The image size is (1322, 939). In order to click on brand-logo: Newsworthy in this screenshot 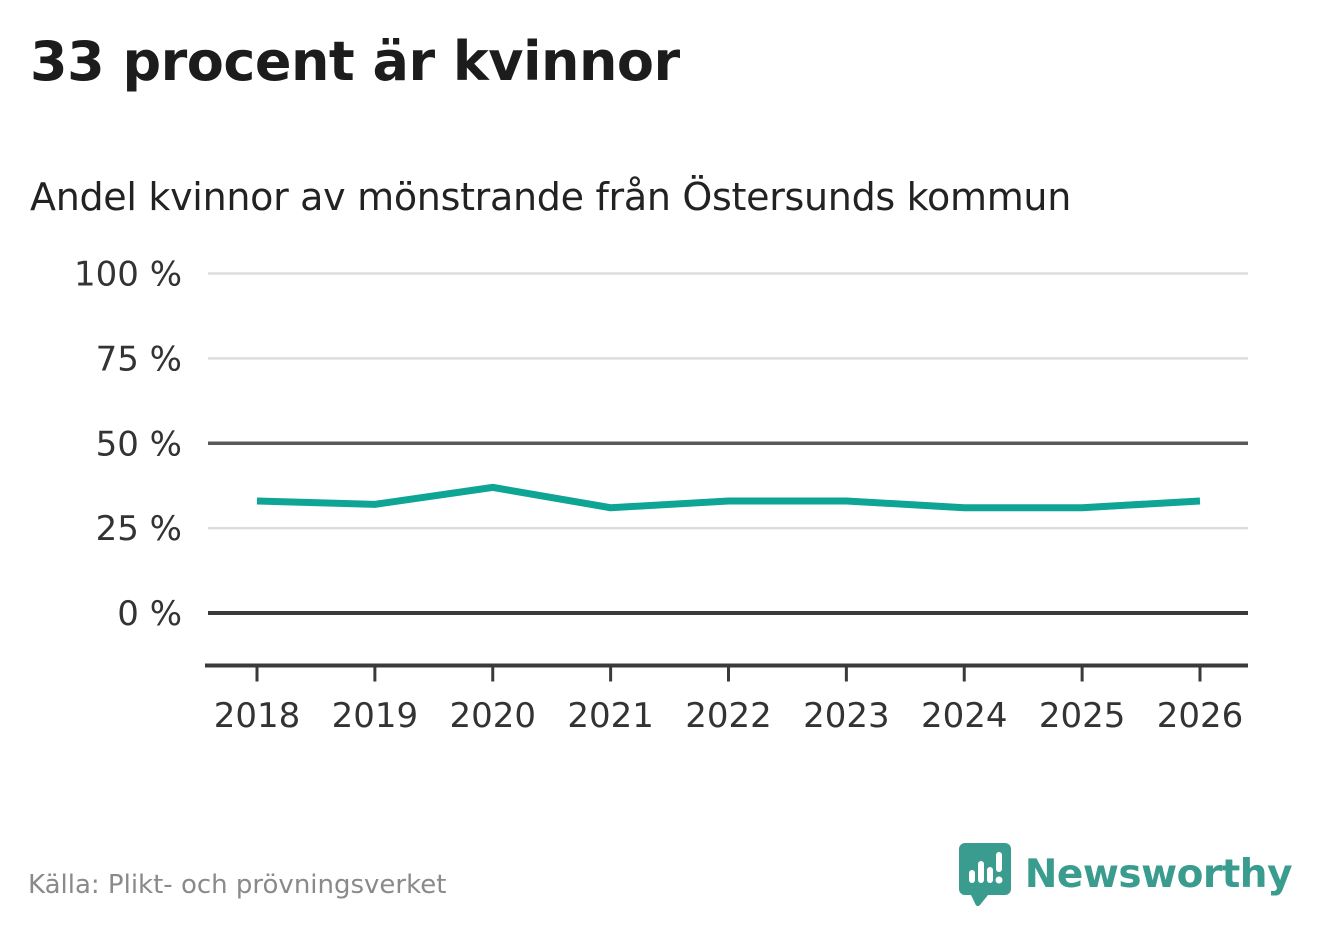, I will do `click(1125, 874)`.